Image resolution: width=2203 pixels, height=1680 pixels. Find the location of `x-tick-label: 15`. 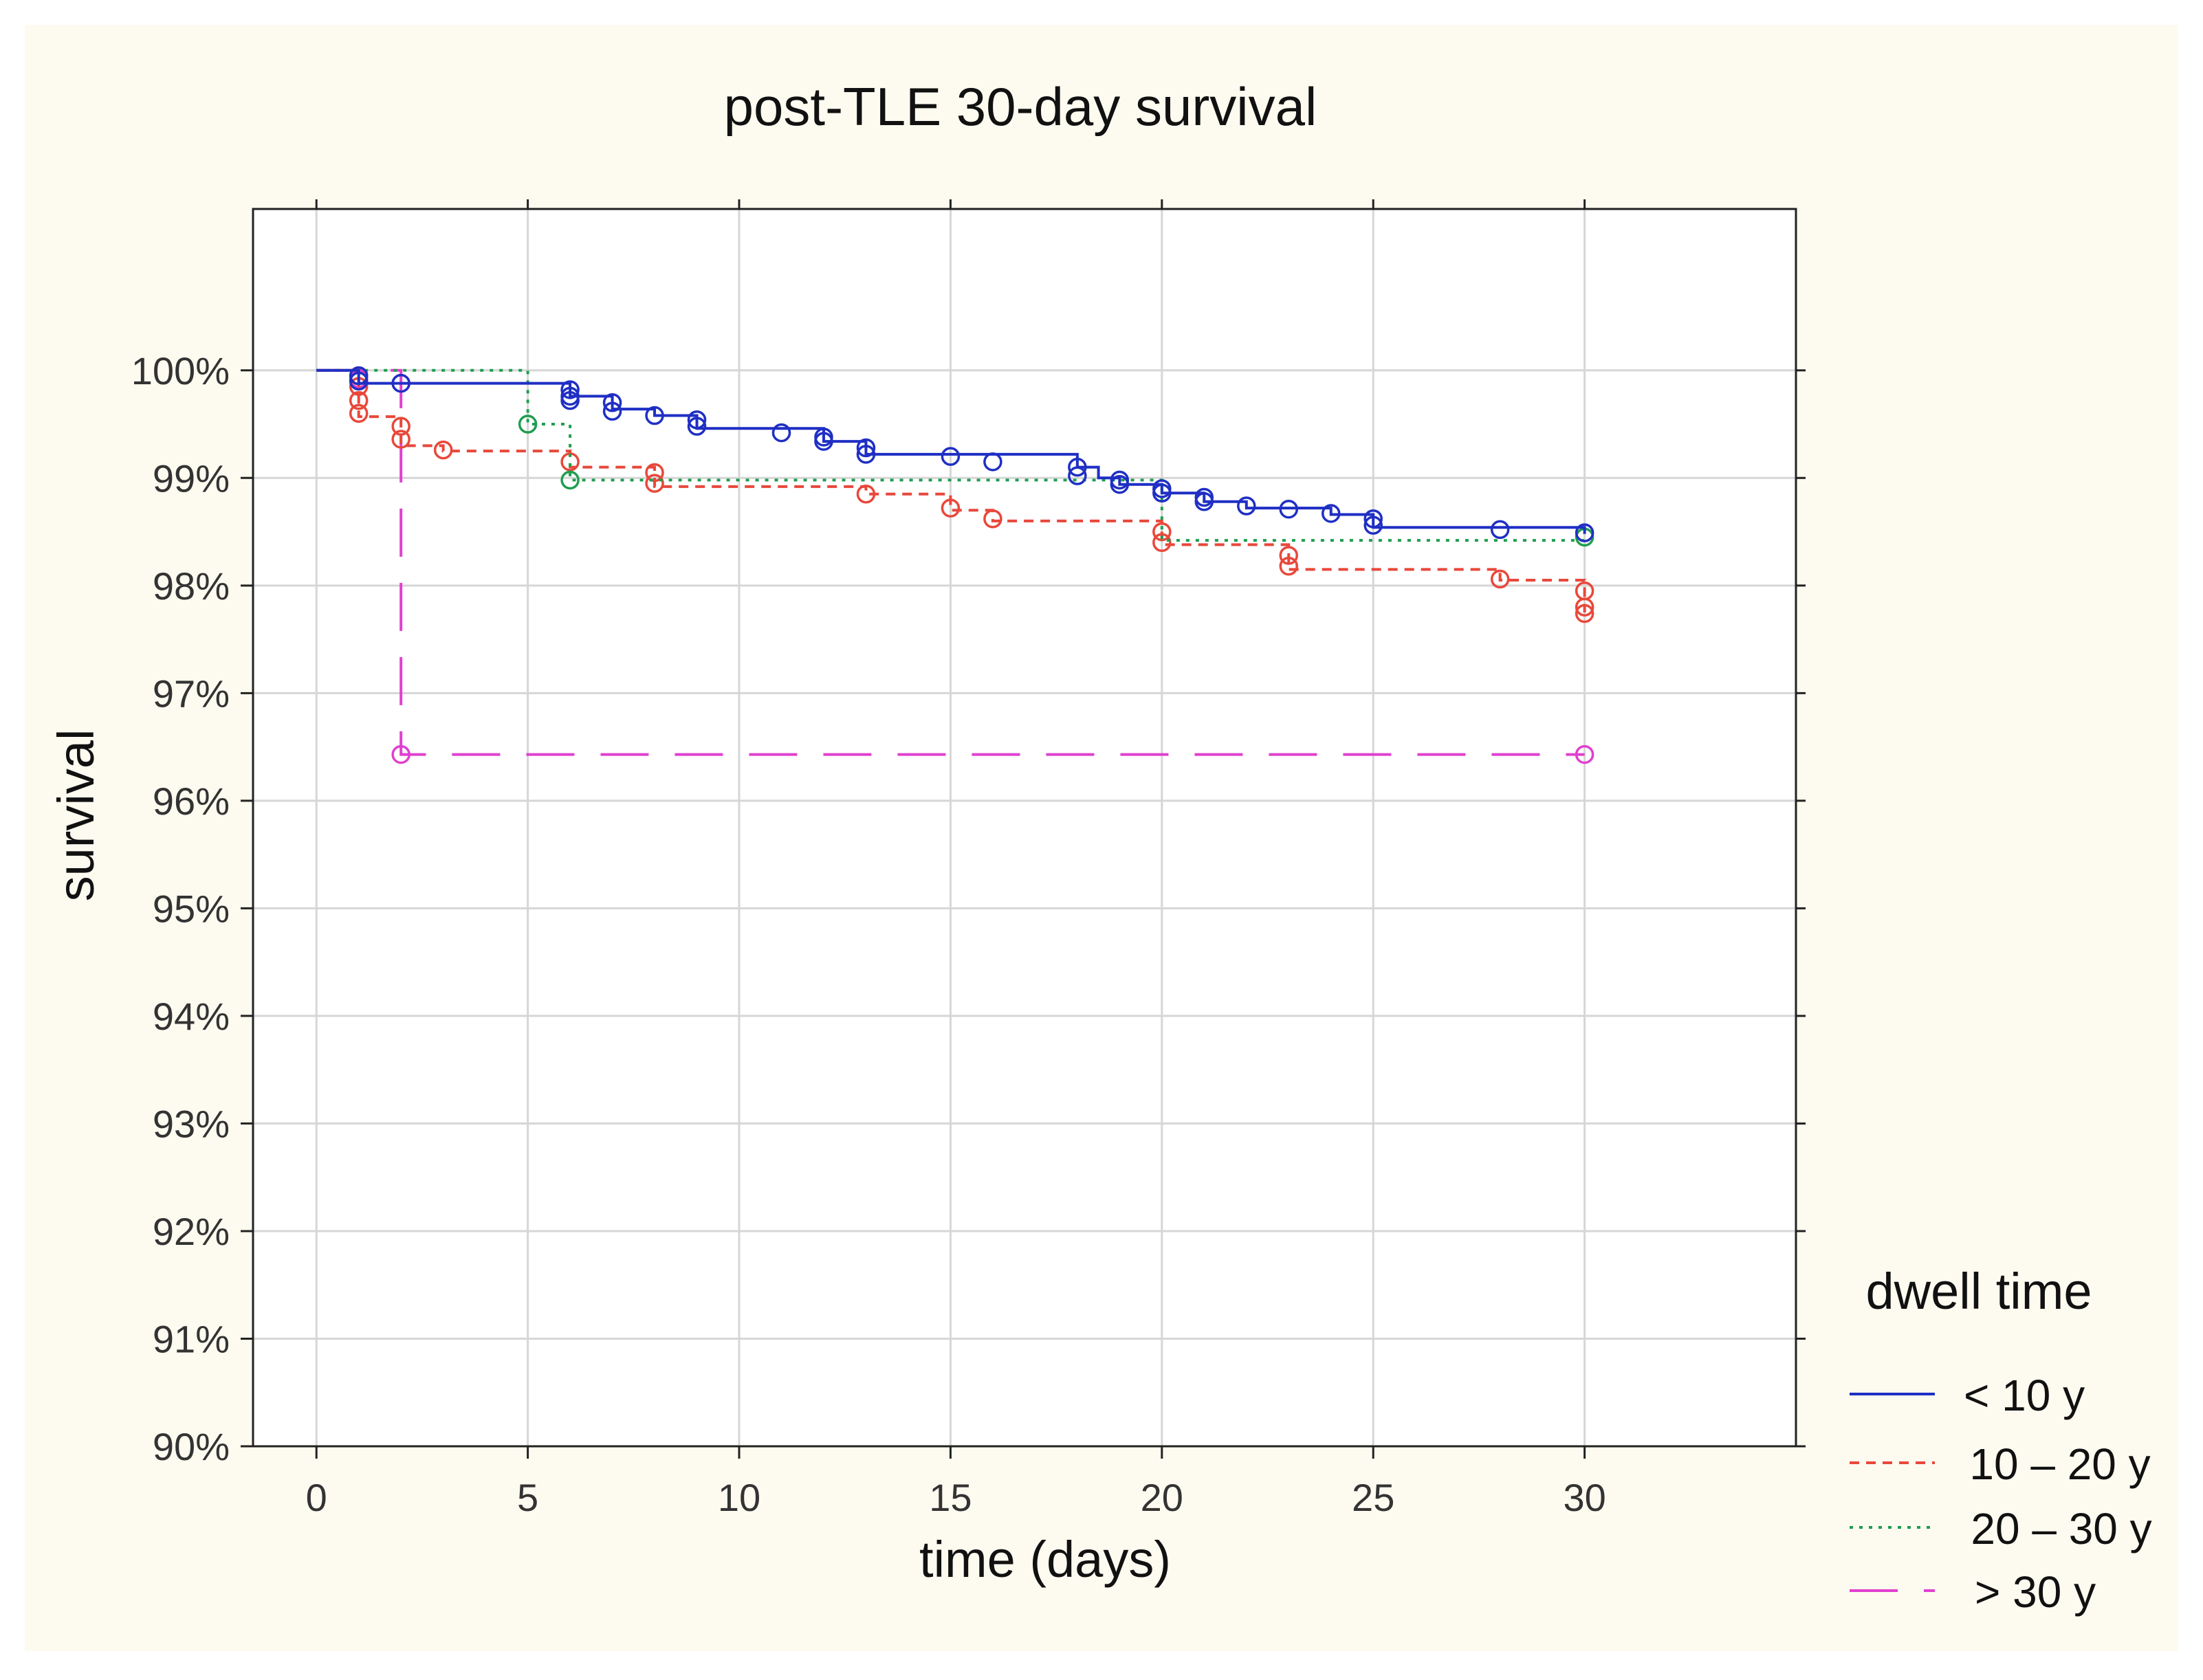

x-tick-label: 15 is located at coordinates (950, 1497).